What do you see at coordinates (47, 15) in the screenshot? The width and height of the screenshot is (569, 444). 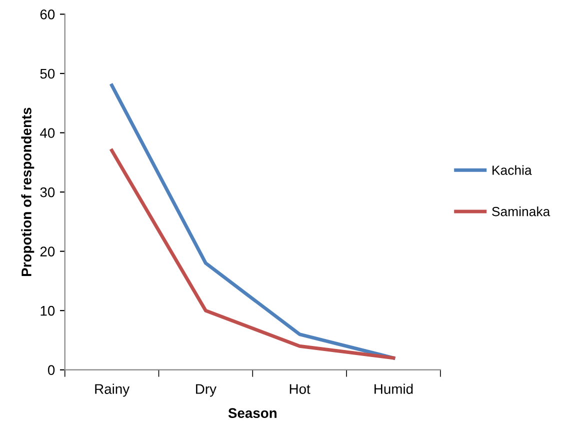 I see `y-tick-label: 60` at bounding box center [47, 15].